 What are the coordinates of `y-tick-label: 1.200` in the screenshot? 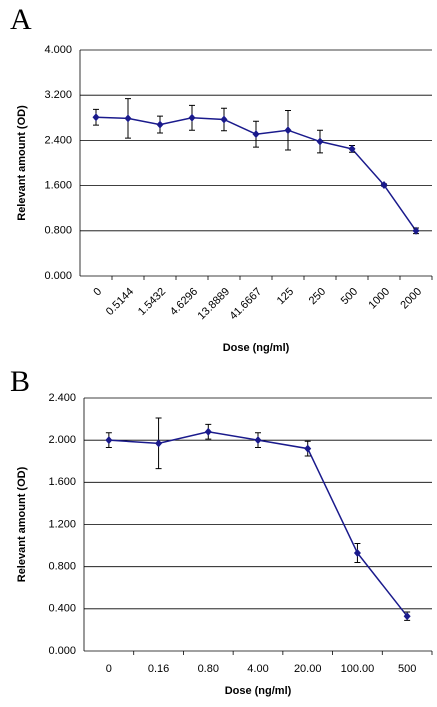 It's located at (62, 524).